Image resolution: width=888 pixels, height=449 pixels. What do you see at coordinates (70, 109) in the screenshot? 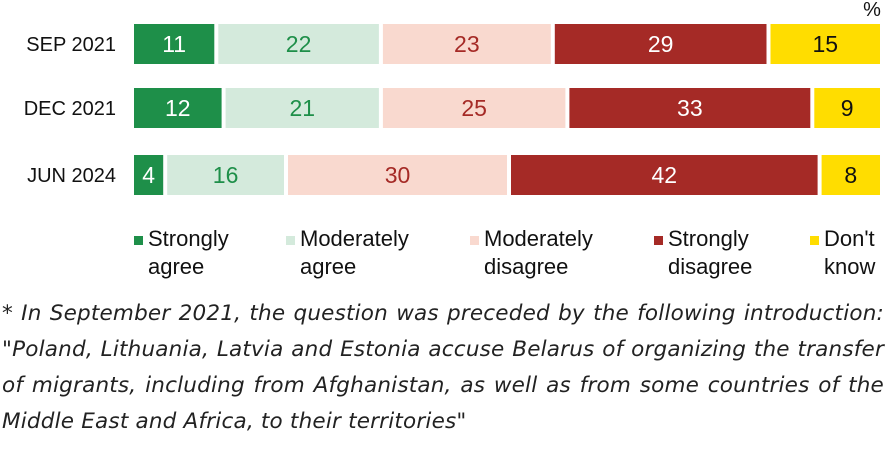
I see `row-label: DEC 2021` at bounding box center [70, 109].